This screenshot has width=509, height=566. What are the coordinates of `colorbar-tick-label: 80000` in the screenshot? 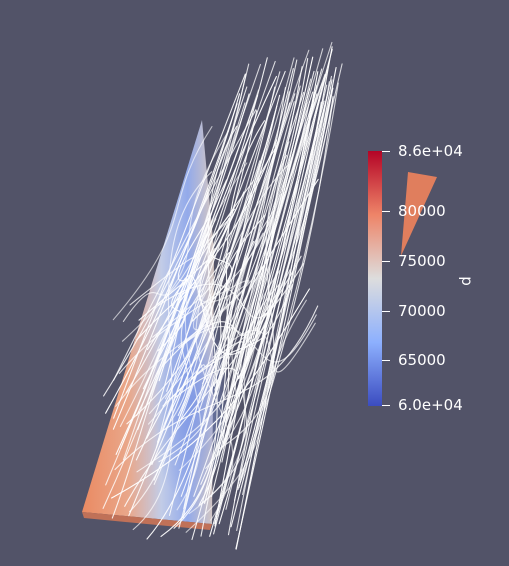 It's located at (422, 211).